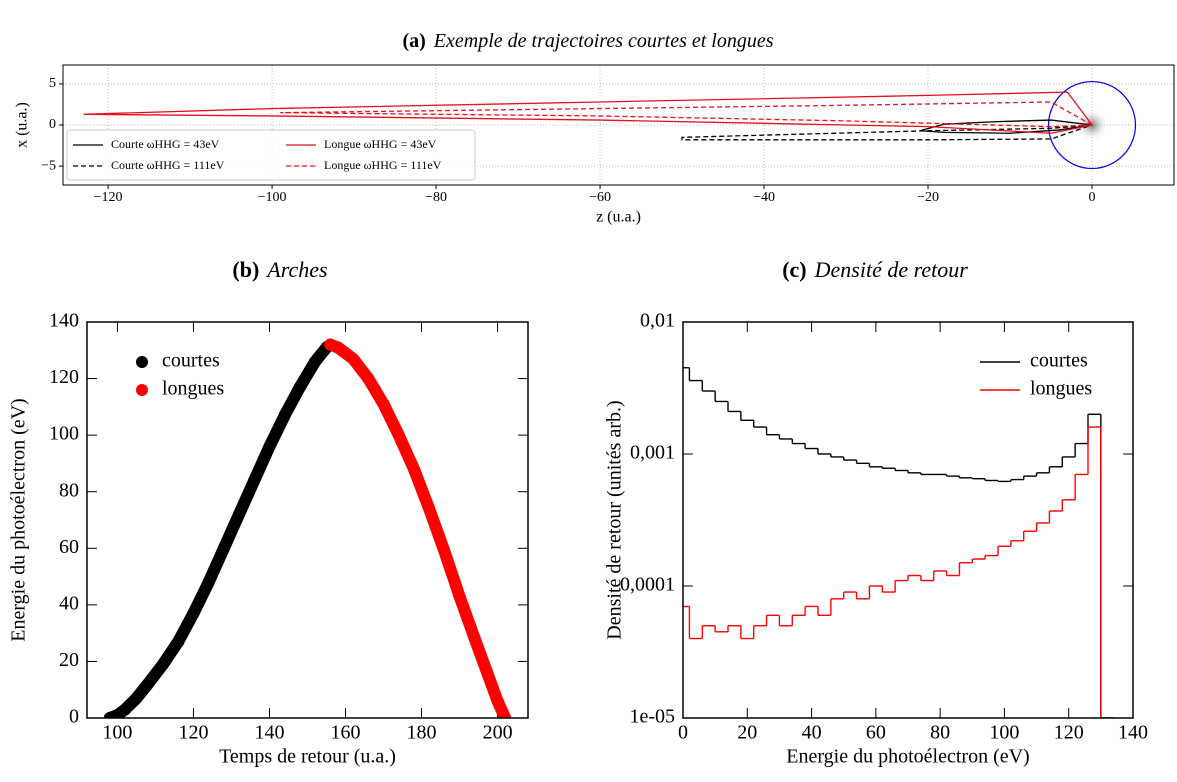  What do you see at coordinates (652, 453) in the screenshot?
I see `y-tick-label: 0,001` at bounding box center [652, 453].